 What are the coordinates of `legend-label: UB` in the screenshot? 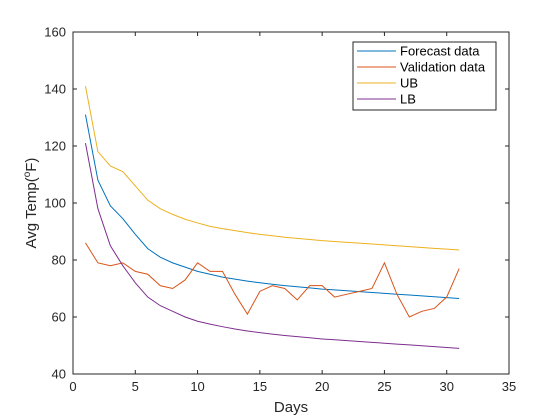 It's located at (409, 83).